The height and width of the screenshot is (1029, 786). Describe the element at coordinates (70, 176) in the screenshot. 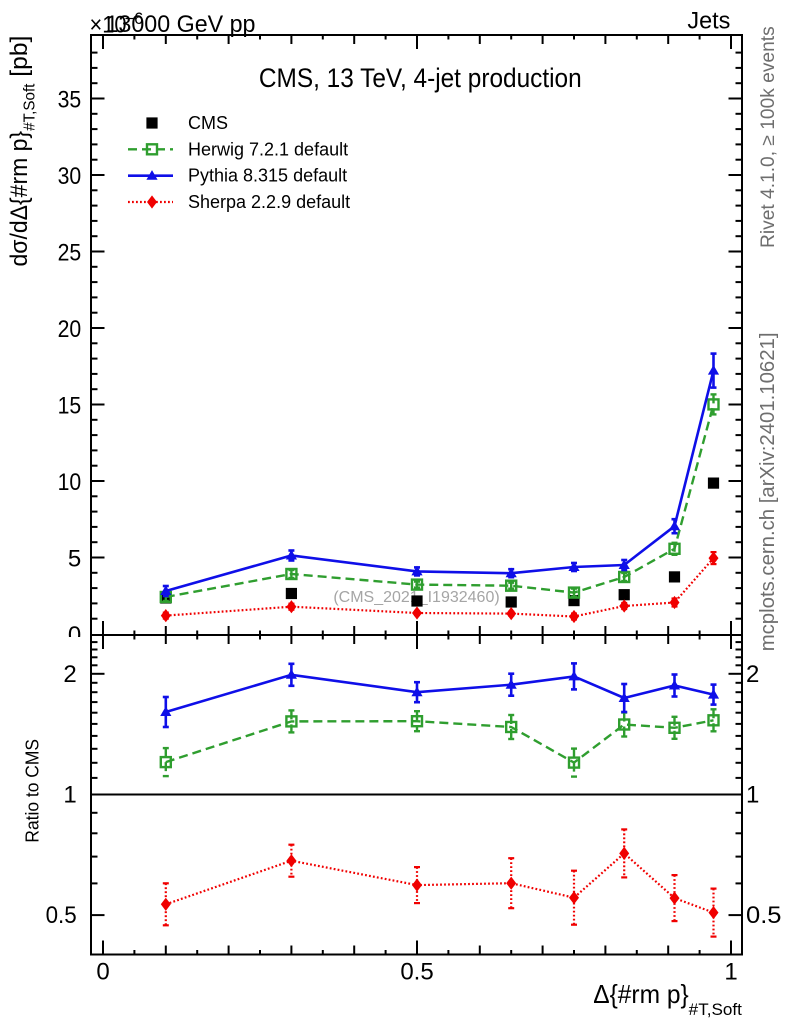

I see `svg-text: 30` at that location.